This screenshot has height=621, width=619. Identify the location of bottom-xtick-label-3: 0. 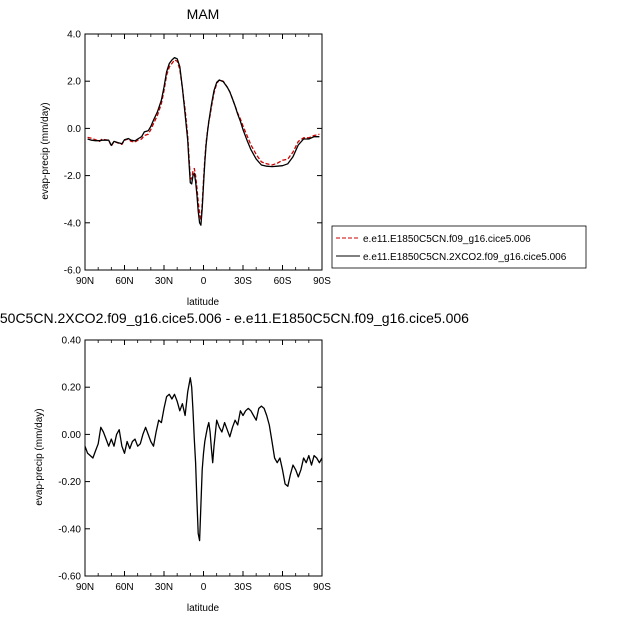
(204, 587).